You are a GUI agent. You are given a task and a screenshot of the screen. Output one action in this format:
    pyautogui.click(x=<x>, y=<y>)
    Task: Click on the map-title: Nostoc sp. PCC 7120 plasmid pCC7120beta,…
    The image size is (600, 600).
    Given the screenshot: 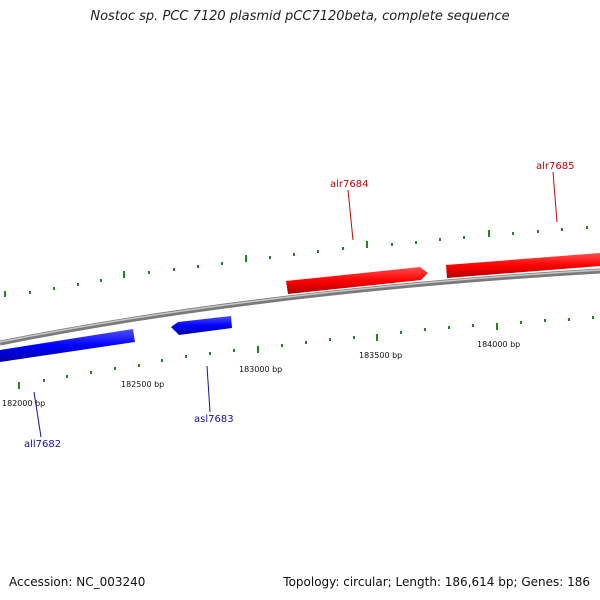 What is the action you would take?
    pyautogui.click(x=300, y=16)
    